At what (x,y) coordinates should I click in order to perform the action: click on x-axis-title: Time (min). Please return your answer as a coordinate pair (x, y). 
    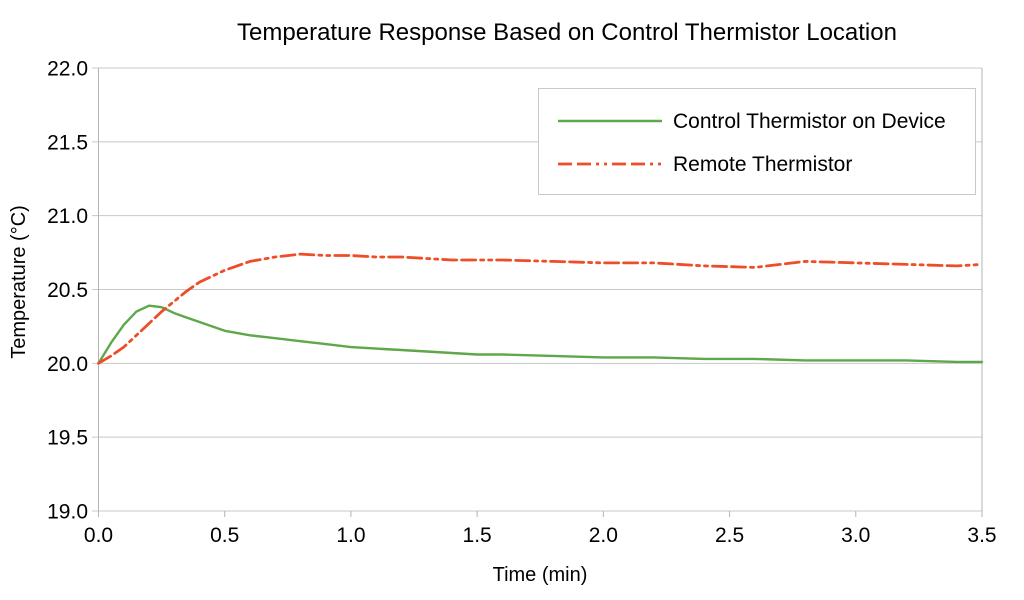
    Looking at the image, I should click on (540, 575).